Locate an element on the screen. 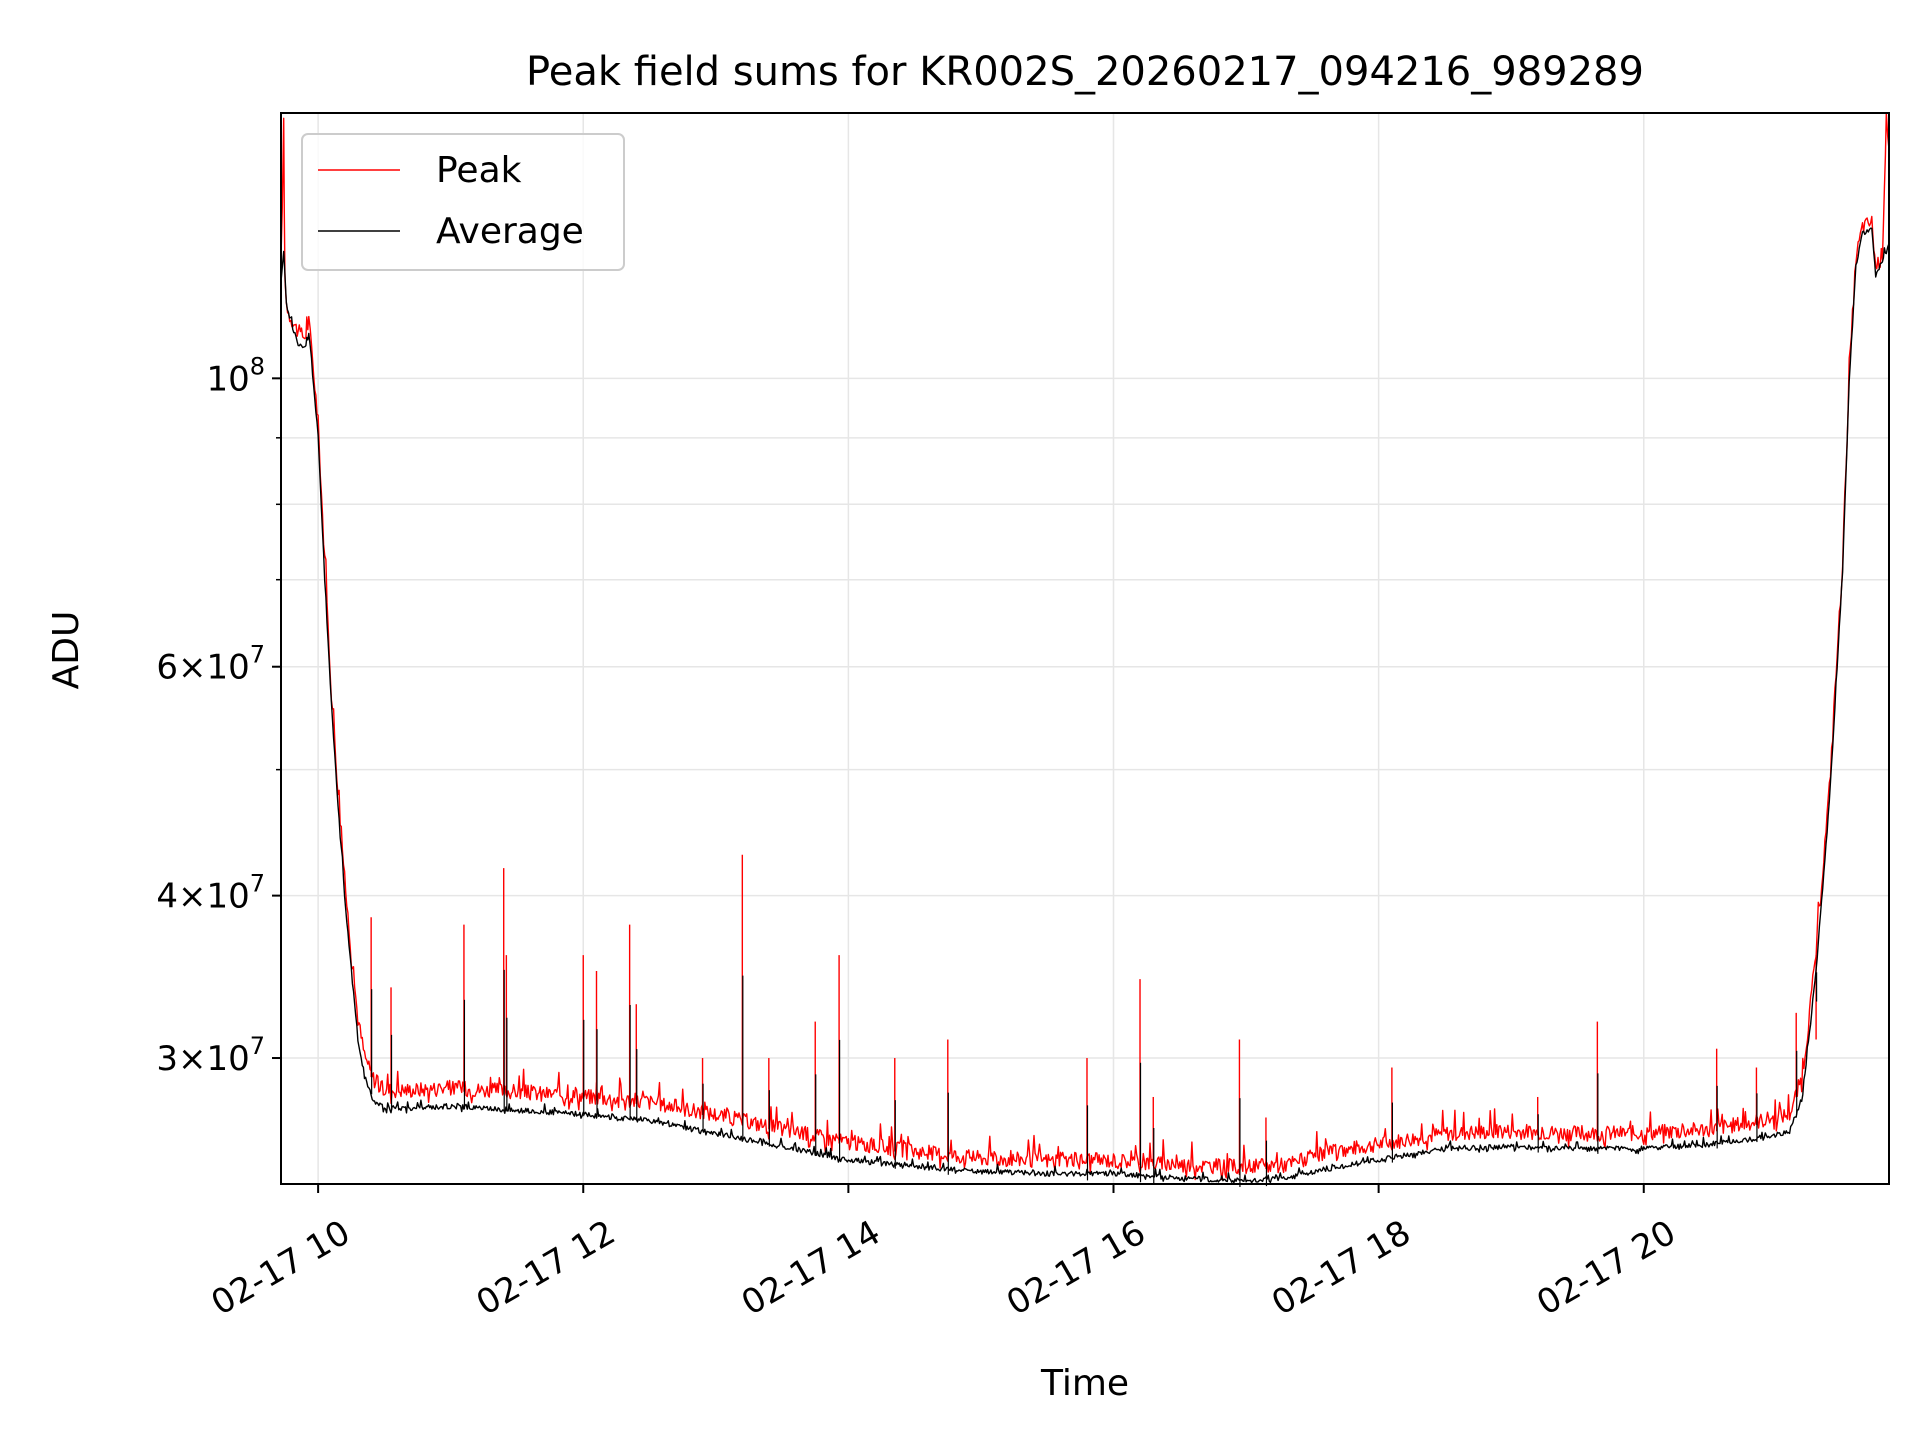 The image size is (1920, 1440). y-axis-label: ADU is located at coordinates (66, 650).